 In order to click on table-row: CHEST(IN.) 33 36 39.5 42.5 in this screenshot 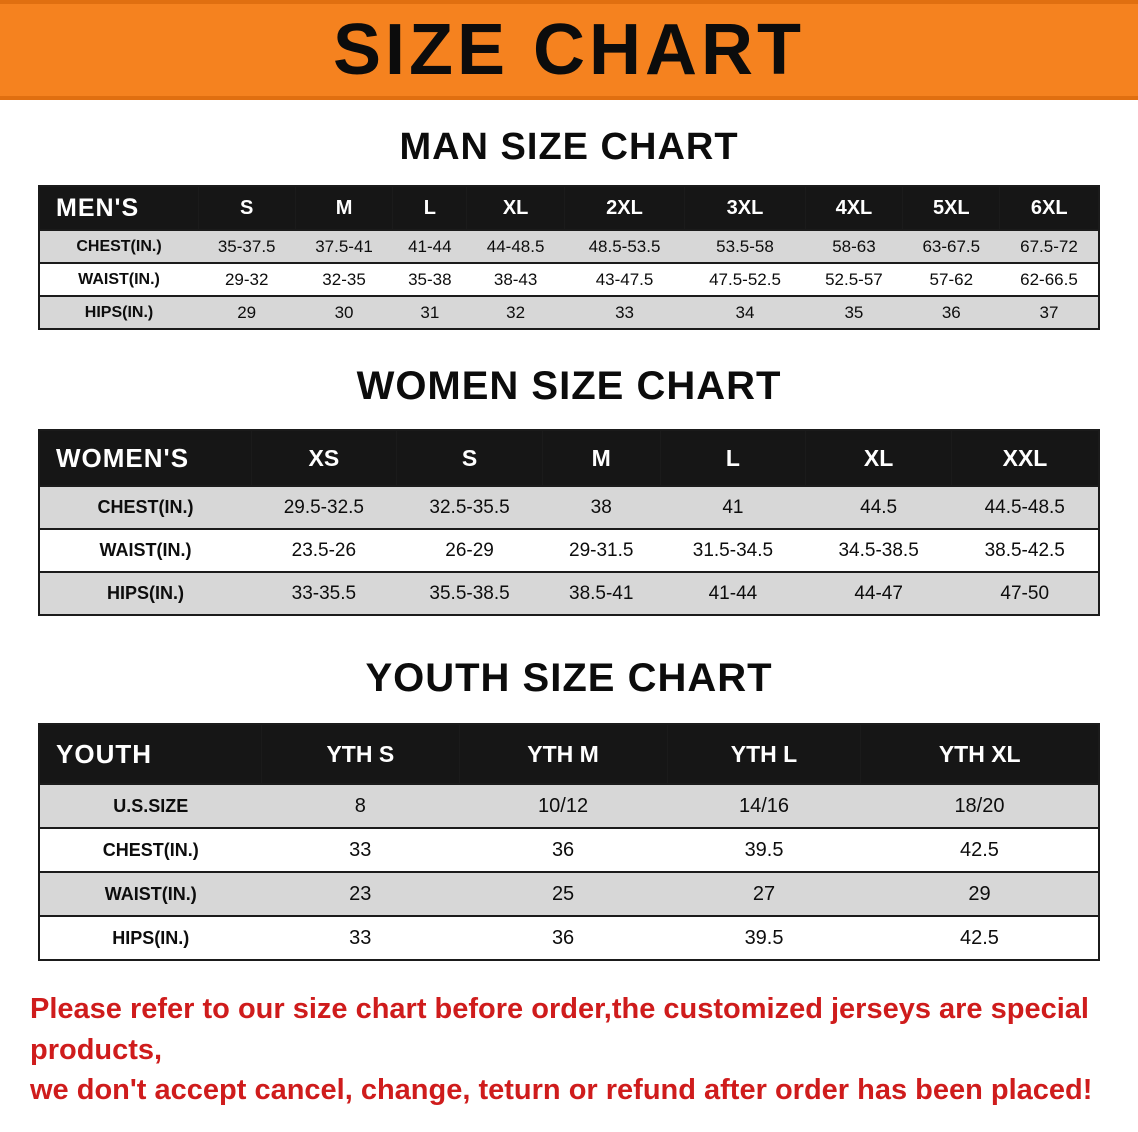, I will do `click(569, 850)`.